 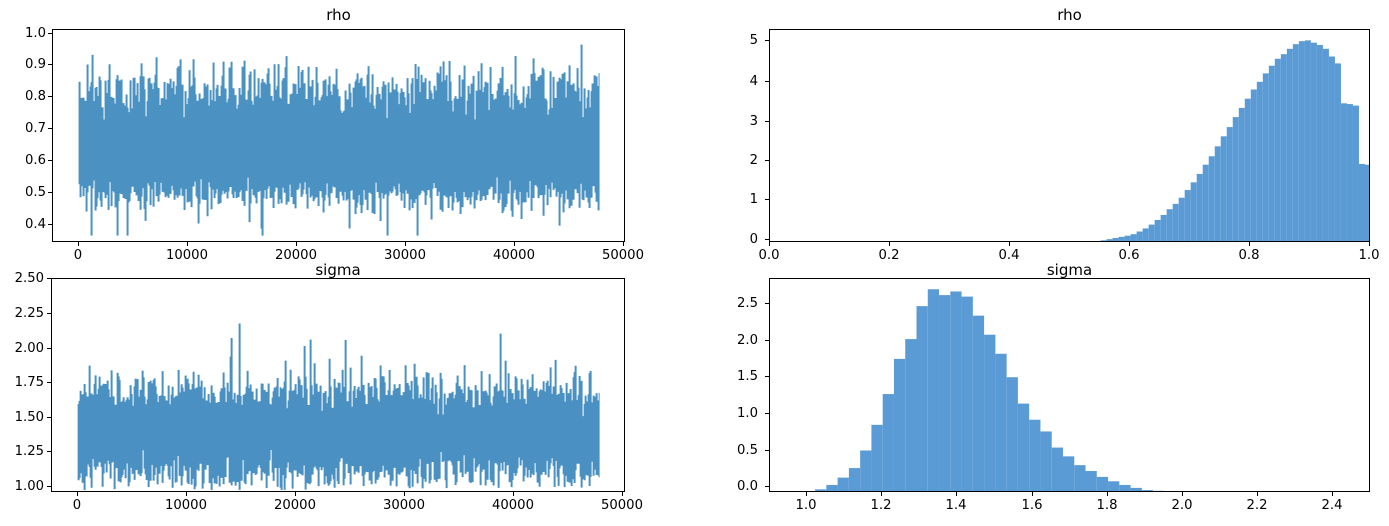 I want to click on rho-trace-line, so click(x=339, y=140).